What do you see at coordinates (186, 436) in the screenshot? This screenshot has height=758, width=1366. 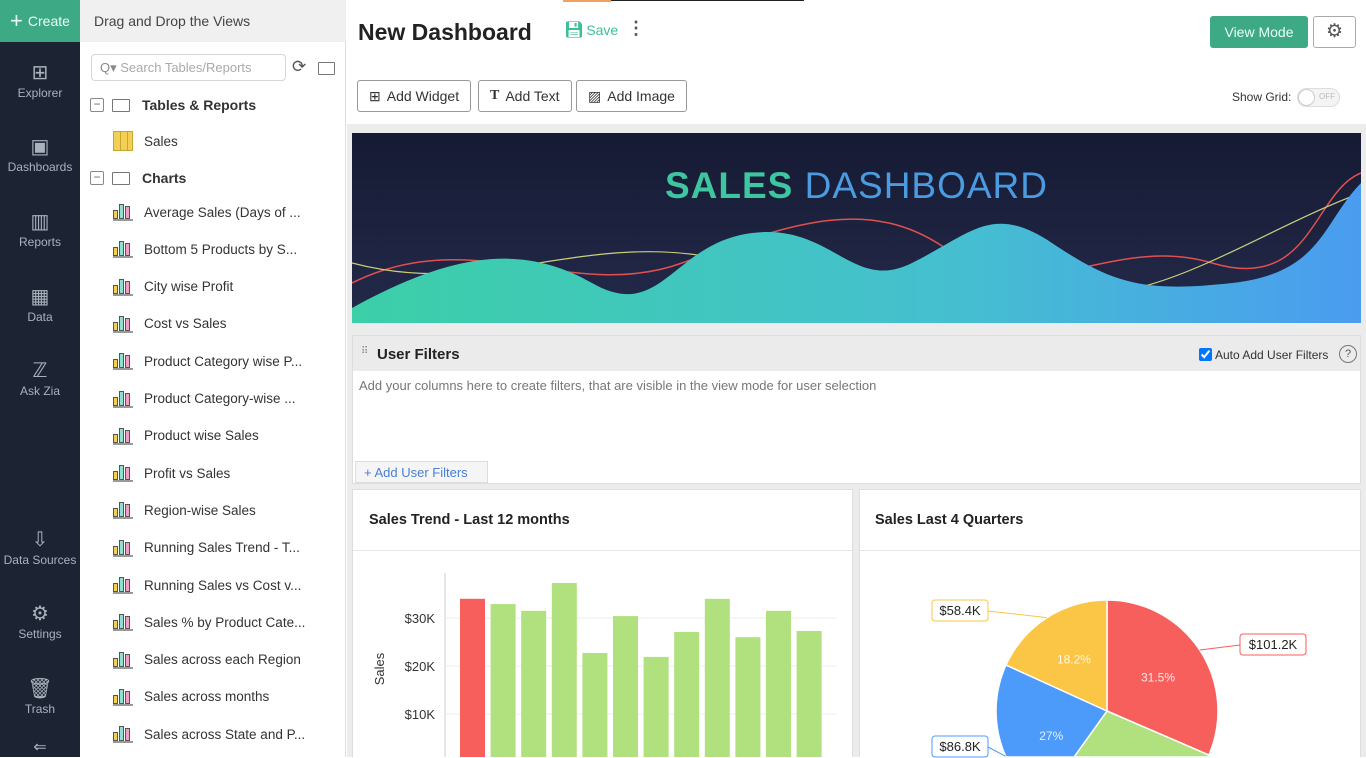 I see `chart-item: Product wise Sales` at bounding box center [186, 436].